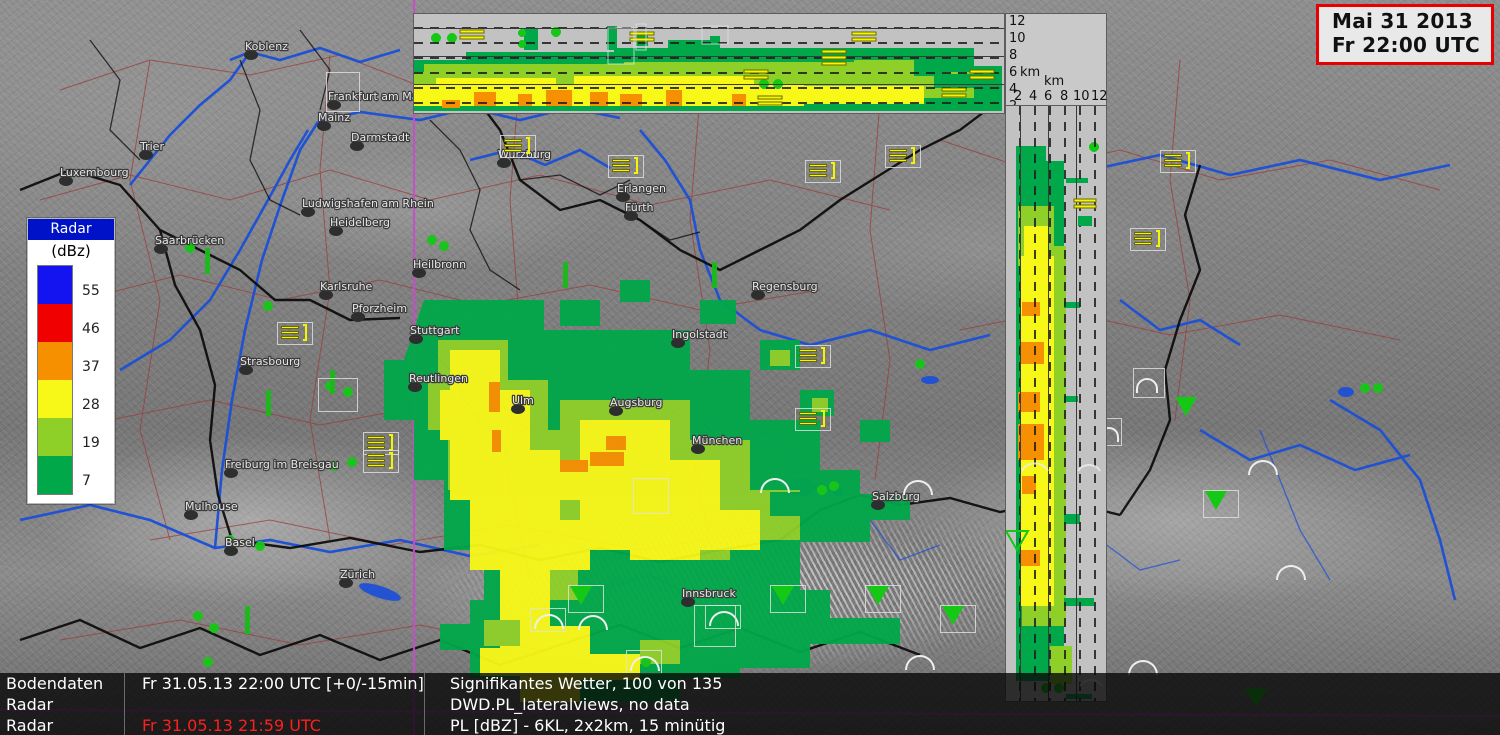  I want to click on x-tick-6: 6, so click(1048, 96).